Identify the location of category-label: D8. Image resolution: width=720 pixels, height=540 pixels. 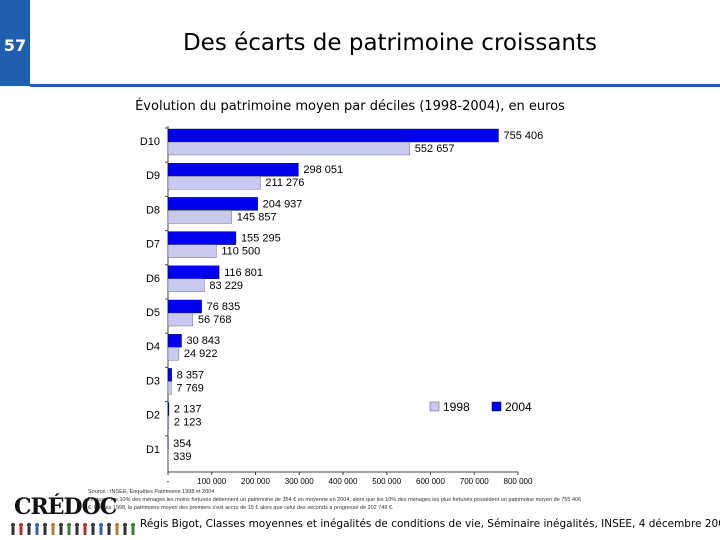
(153, 210).